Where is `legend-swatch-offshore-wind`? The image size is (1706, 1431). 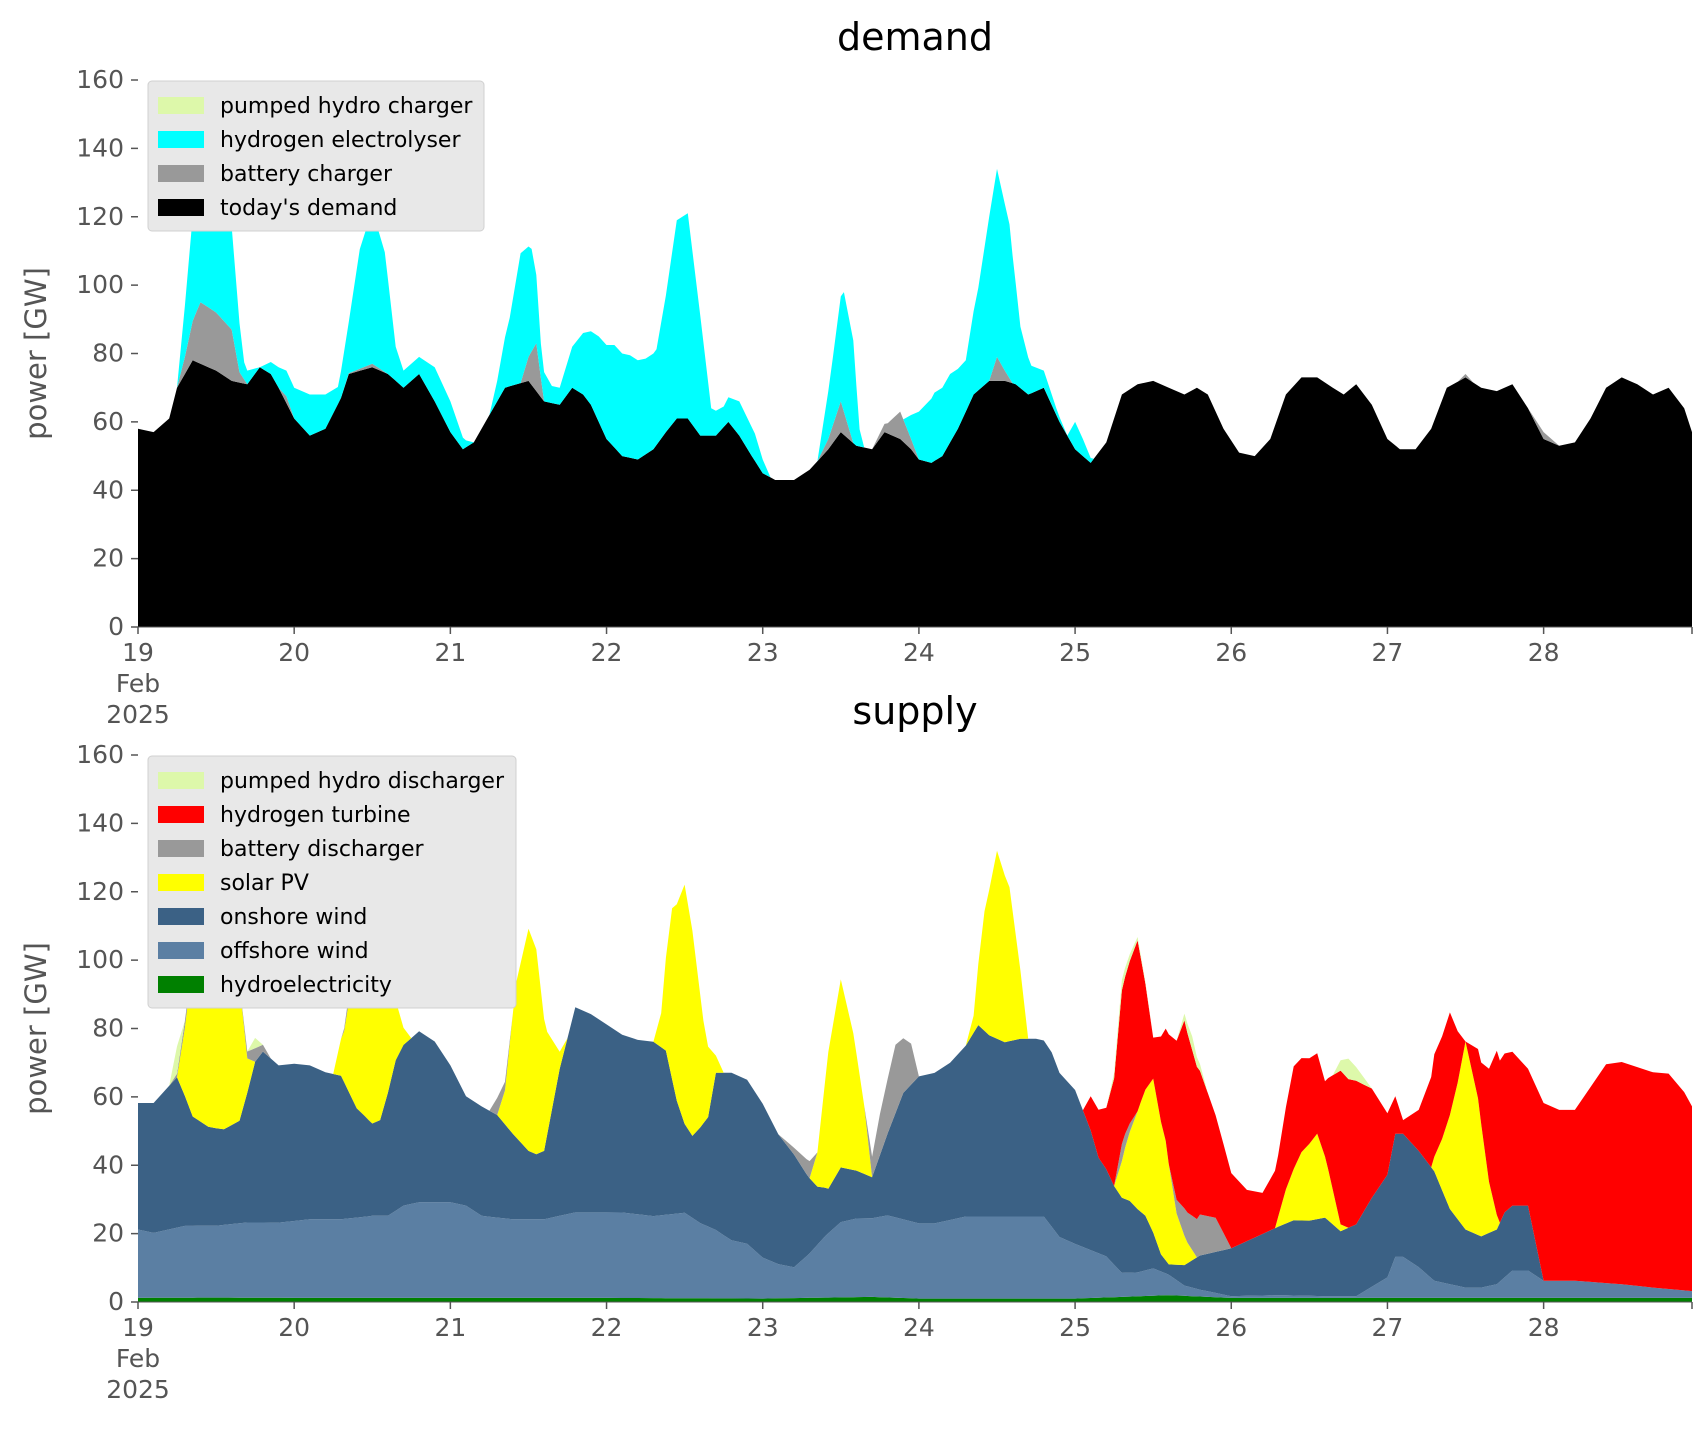
legend-swatch-offshore-wind is located at coordinates (181, 950).